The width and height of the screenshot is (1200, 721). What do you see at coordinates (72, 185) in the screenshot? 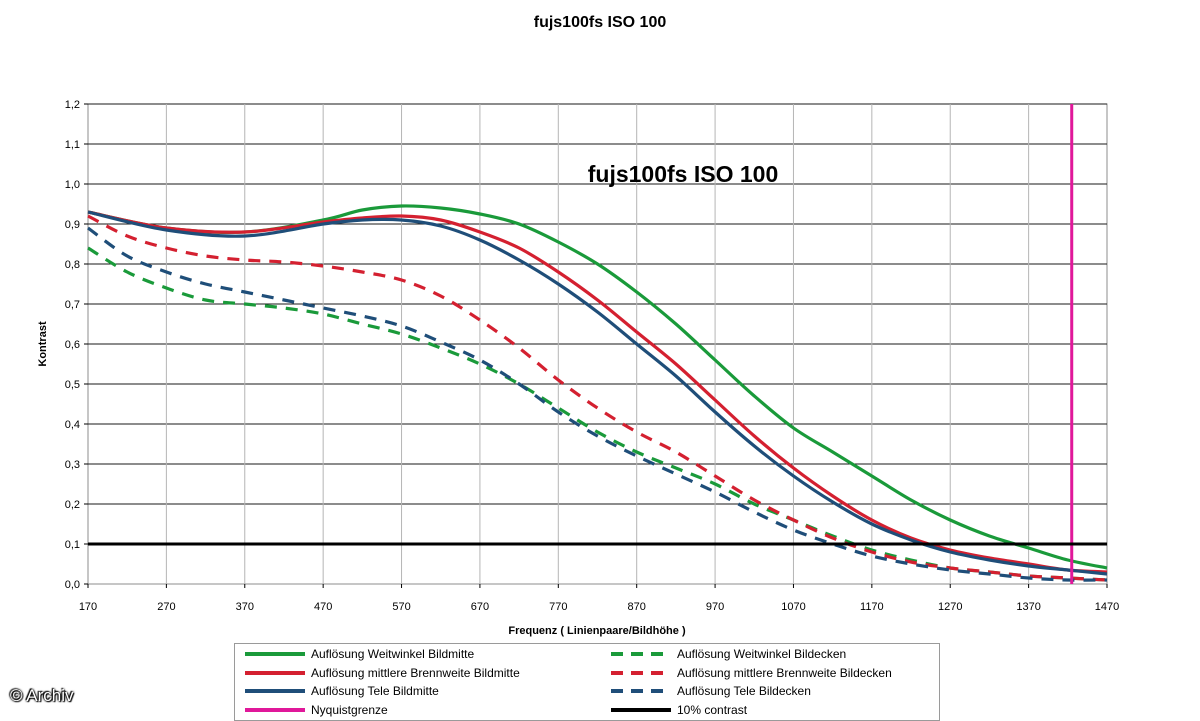
I see `y-tick-label: 1,0` at bounding box center [72, 185].